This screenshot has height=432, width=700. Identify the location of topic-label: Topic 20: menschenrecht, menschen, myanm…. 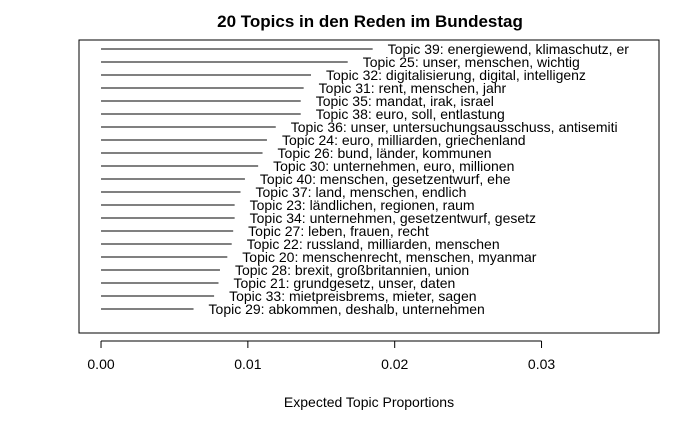
(389, 257).